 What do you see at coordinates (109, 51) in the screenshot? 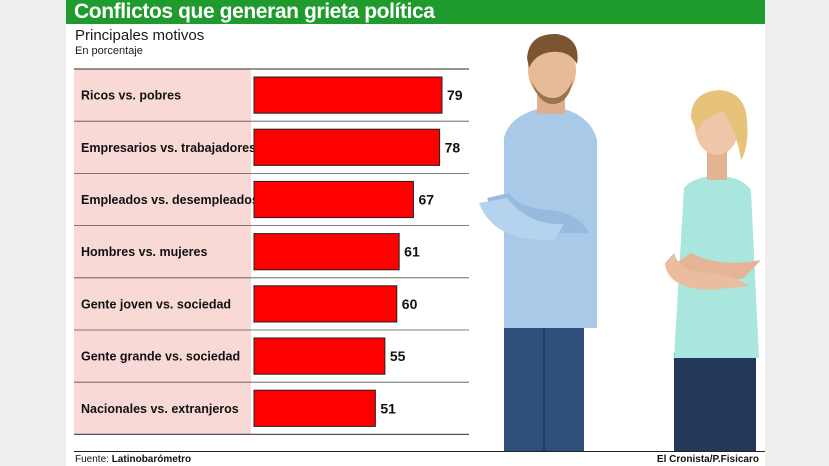
I see `unit-note: En porcentaje` at bounding box center [109, 51].